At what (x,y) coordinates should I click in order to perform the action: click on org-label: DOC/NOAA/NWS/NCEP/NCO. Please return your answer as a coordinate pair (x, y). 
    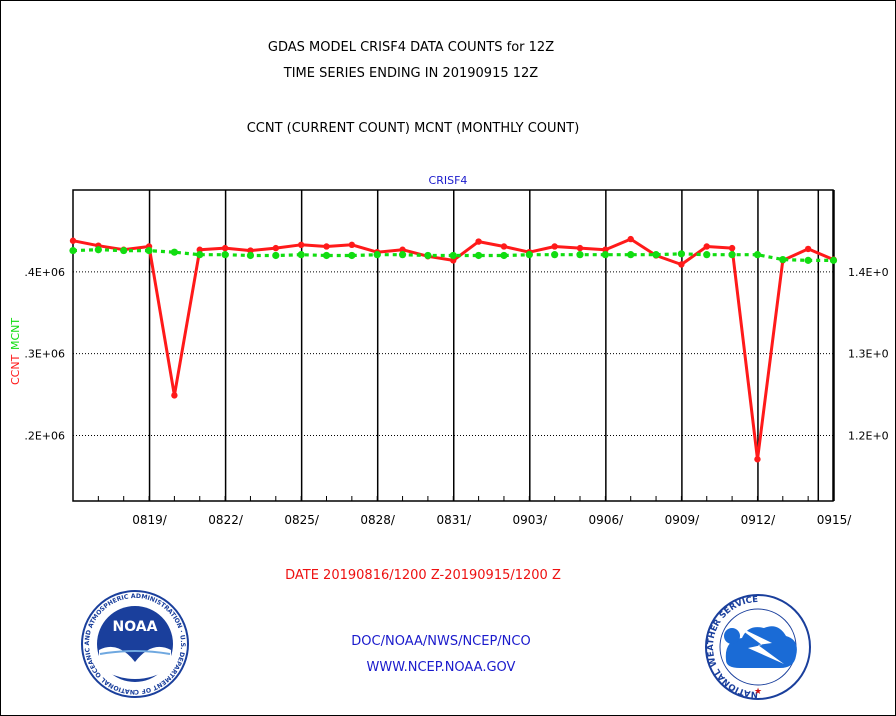
    Looking at the image, I should click on (440, 641).